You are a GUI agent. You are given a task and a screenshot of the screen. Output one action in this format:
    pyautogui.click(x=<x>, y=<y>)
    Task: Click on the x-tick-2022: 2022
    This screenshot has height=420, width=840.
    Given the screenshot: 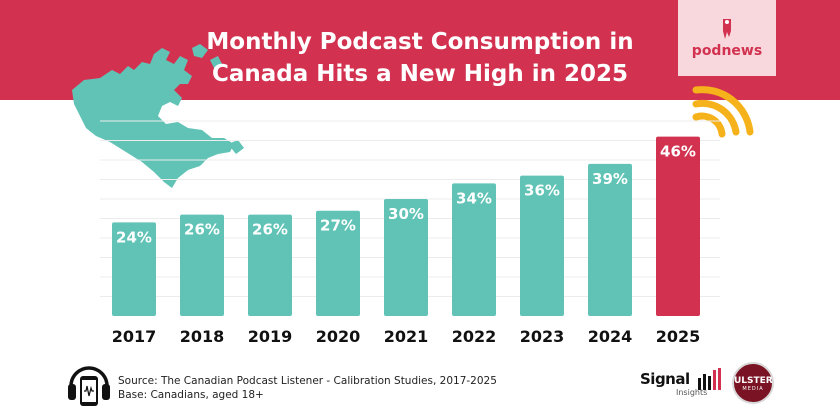 What is the action you would take?
    pyautogui.click(x=474, y=336)
    